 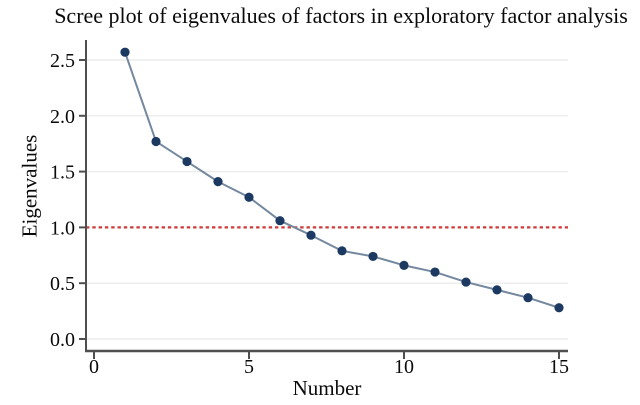 What do you see at coordinates (62, 61) in the screenshot?
I see `y-tick-label: 2.5` at bounding box center [62, 61].